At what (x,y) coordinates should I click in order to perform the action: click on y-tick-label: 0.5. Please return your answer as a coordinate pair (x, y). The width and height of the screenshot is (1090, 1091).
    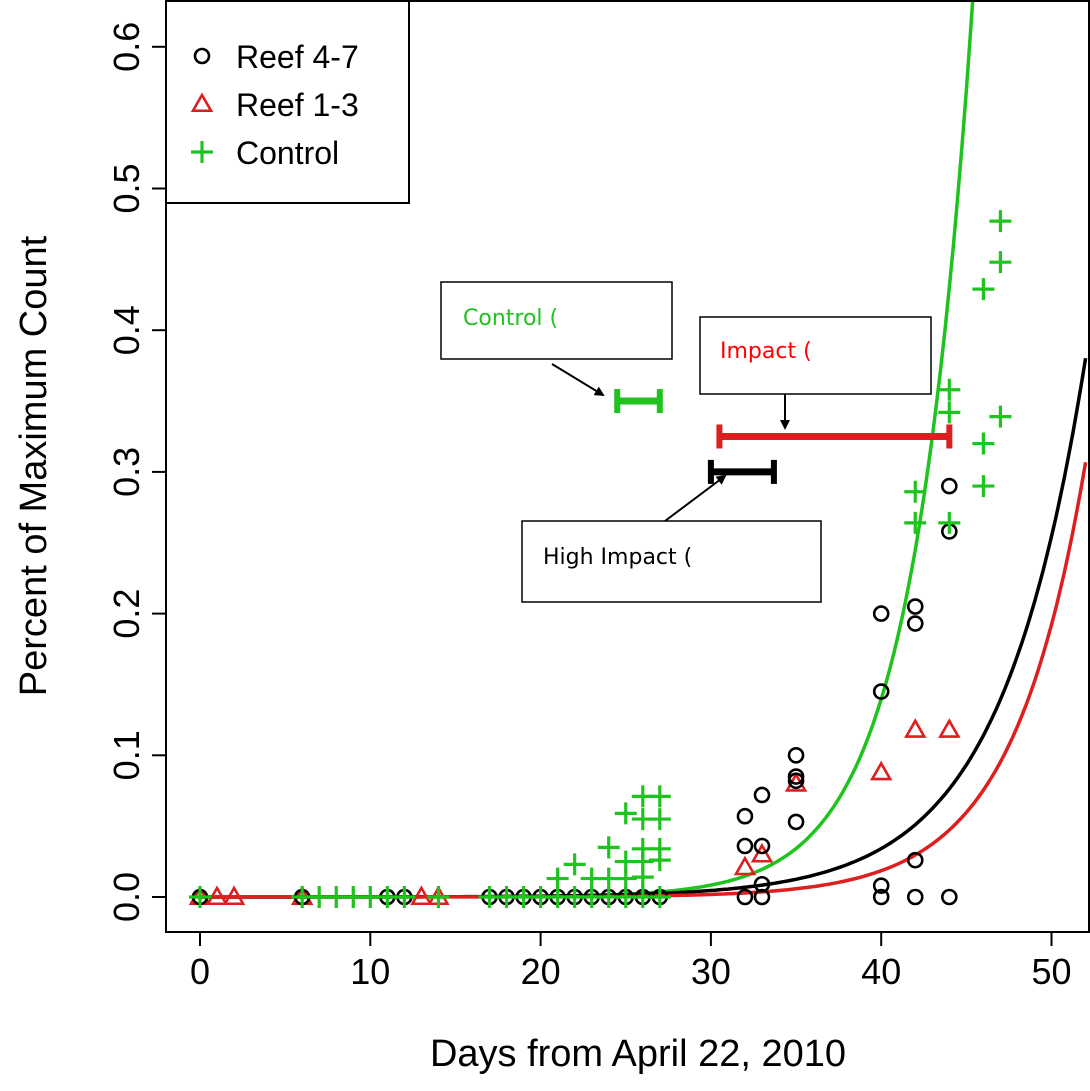
    Looking at the image, I should click on (126, 188).